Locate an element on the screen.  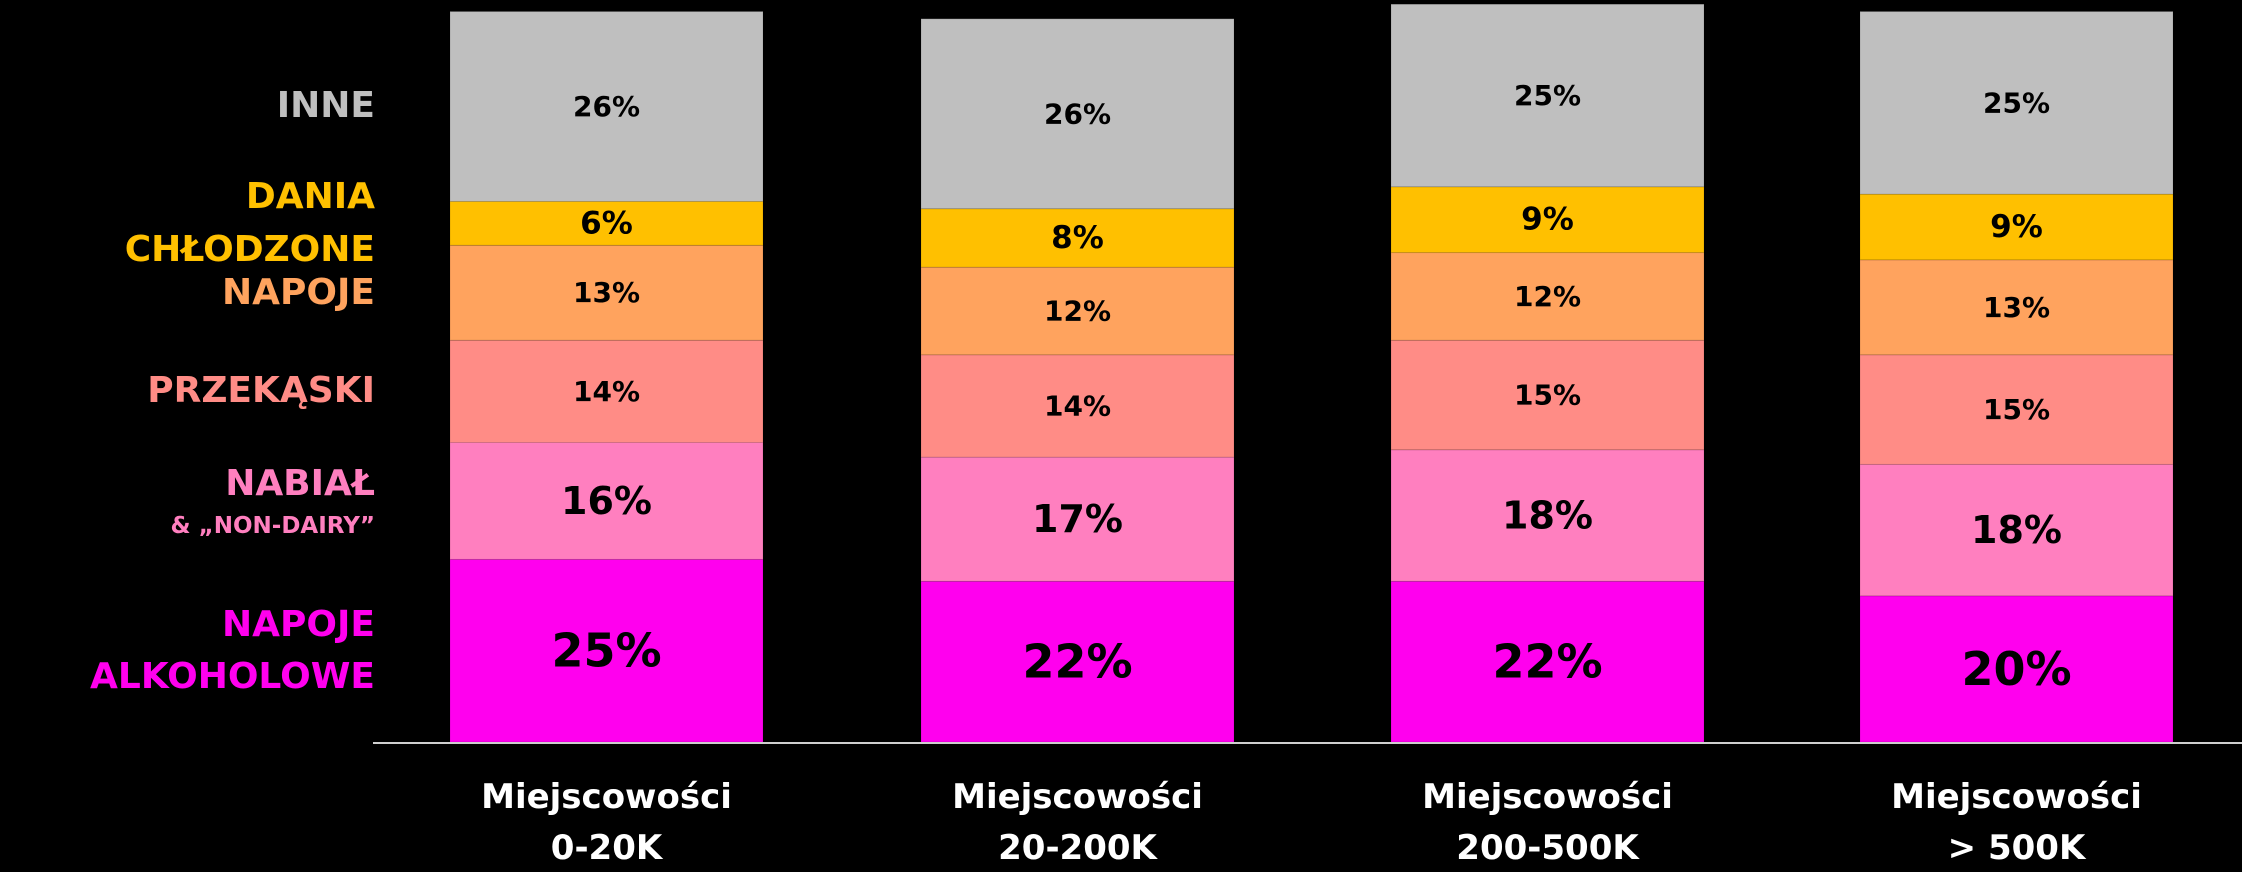
legend-label: DANIA CHŁODZONE is located at coordinates (249, 223).